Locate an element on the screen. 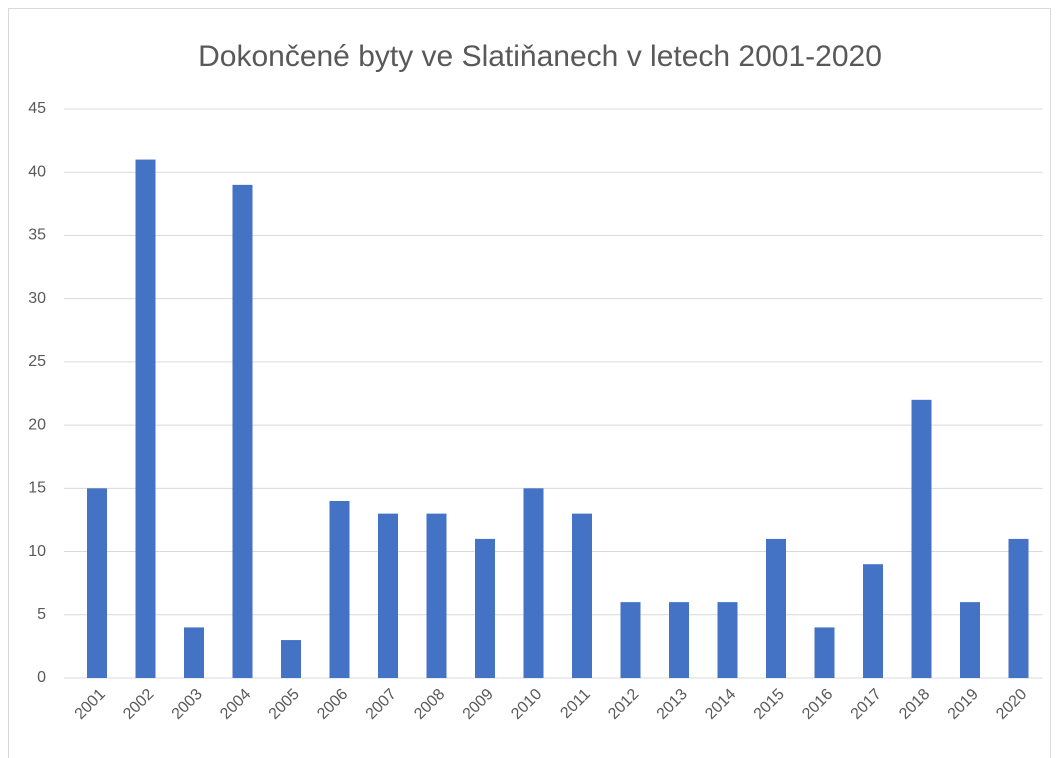  x-tick-label: 2018 is located at coordinates (914, 704).